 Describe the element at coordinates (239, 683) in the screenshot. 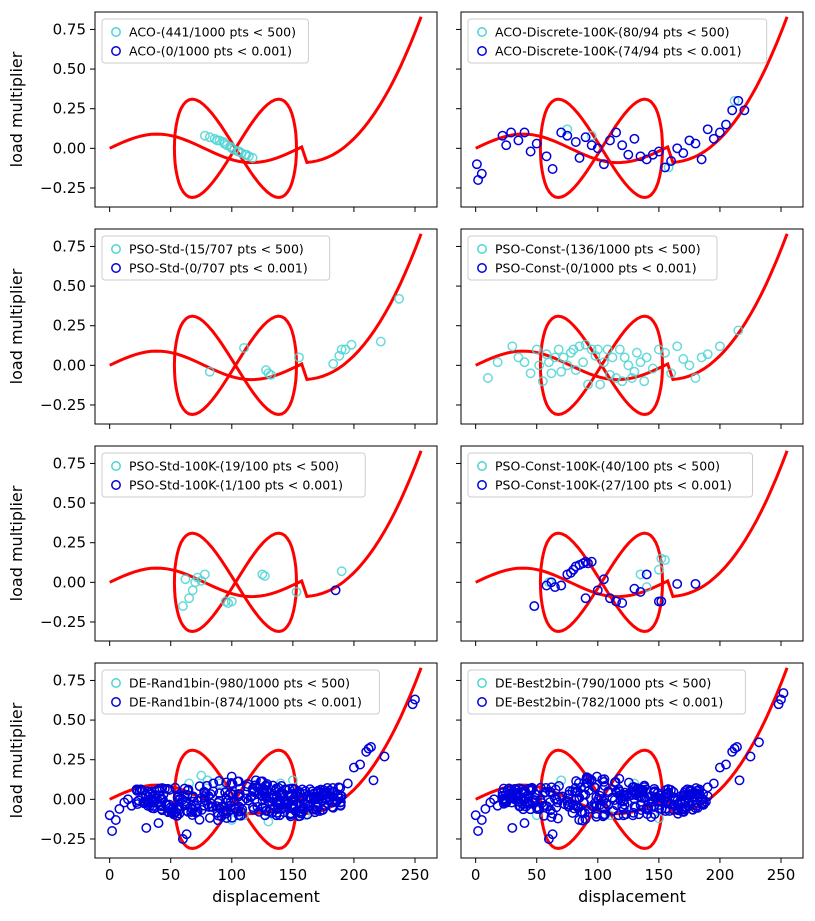

I see `legend-label: DE-Rand1bin-(980/1000 pts < 500)` at that location.